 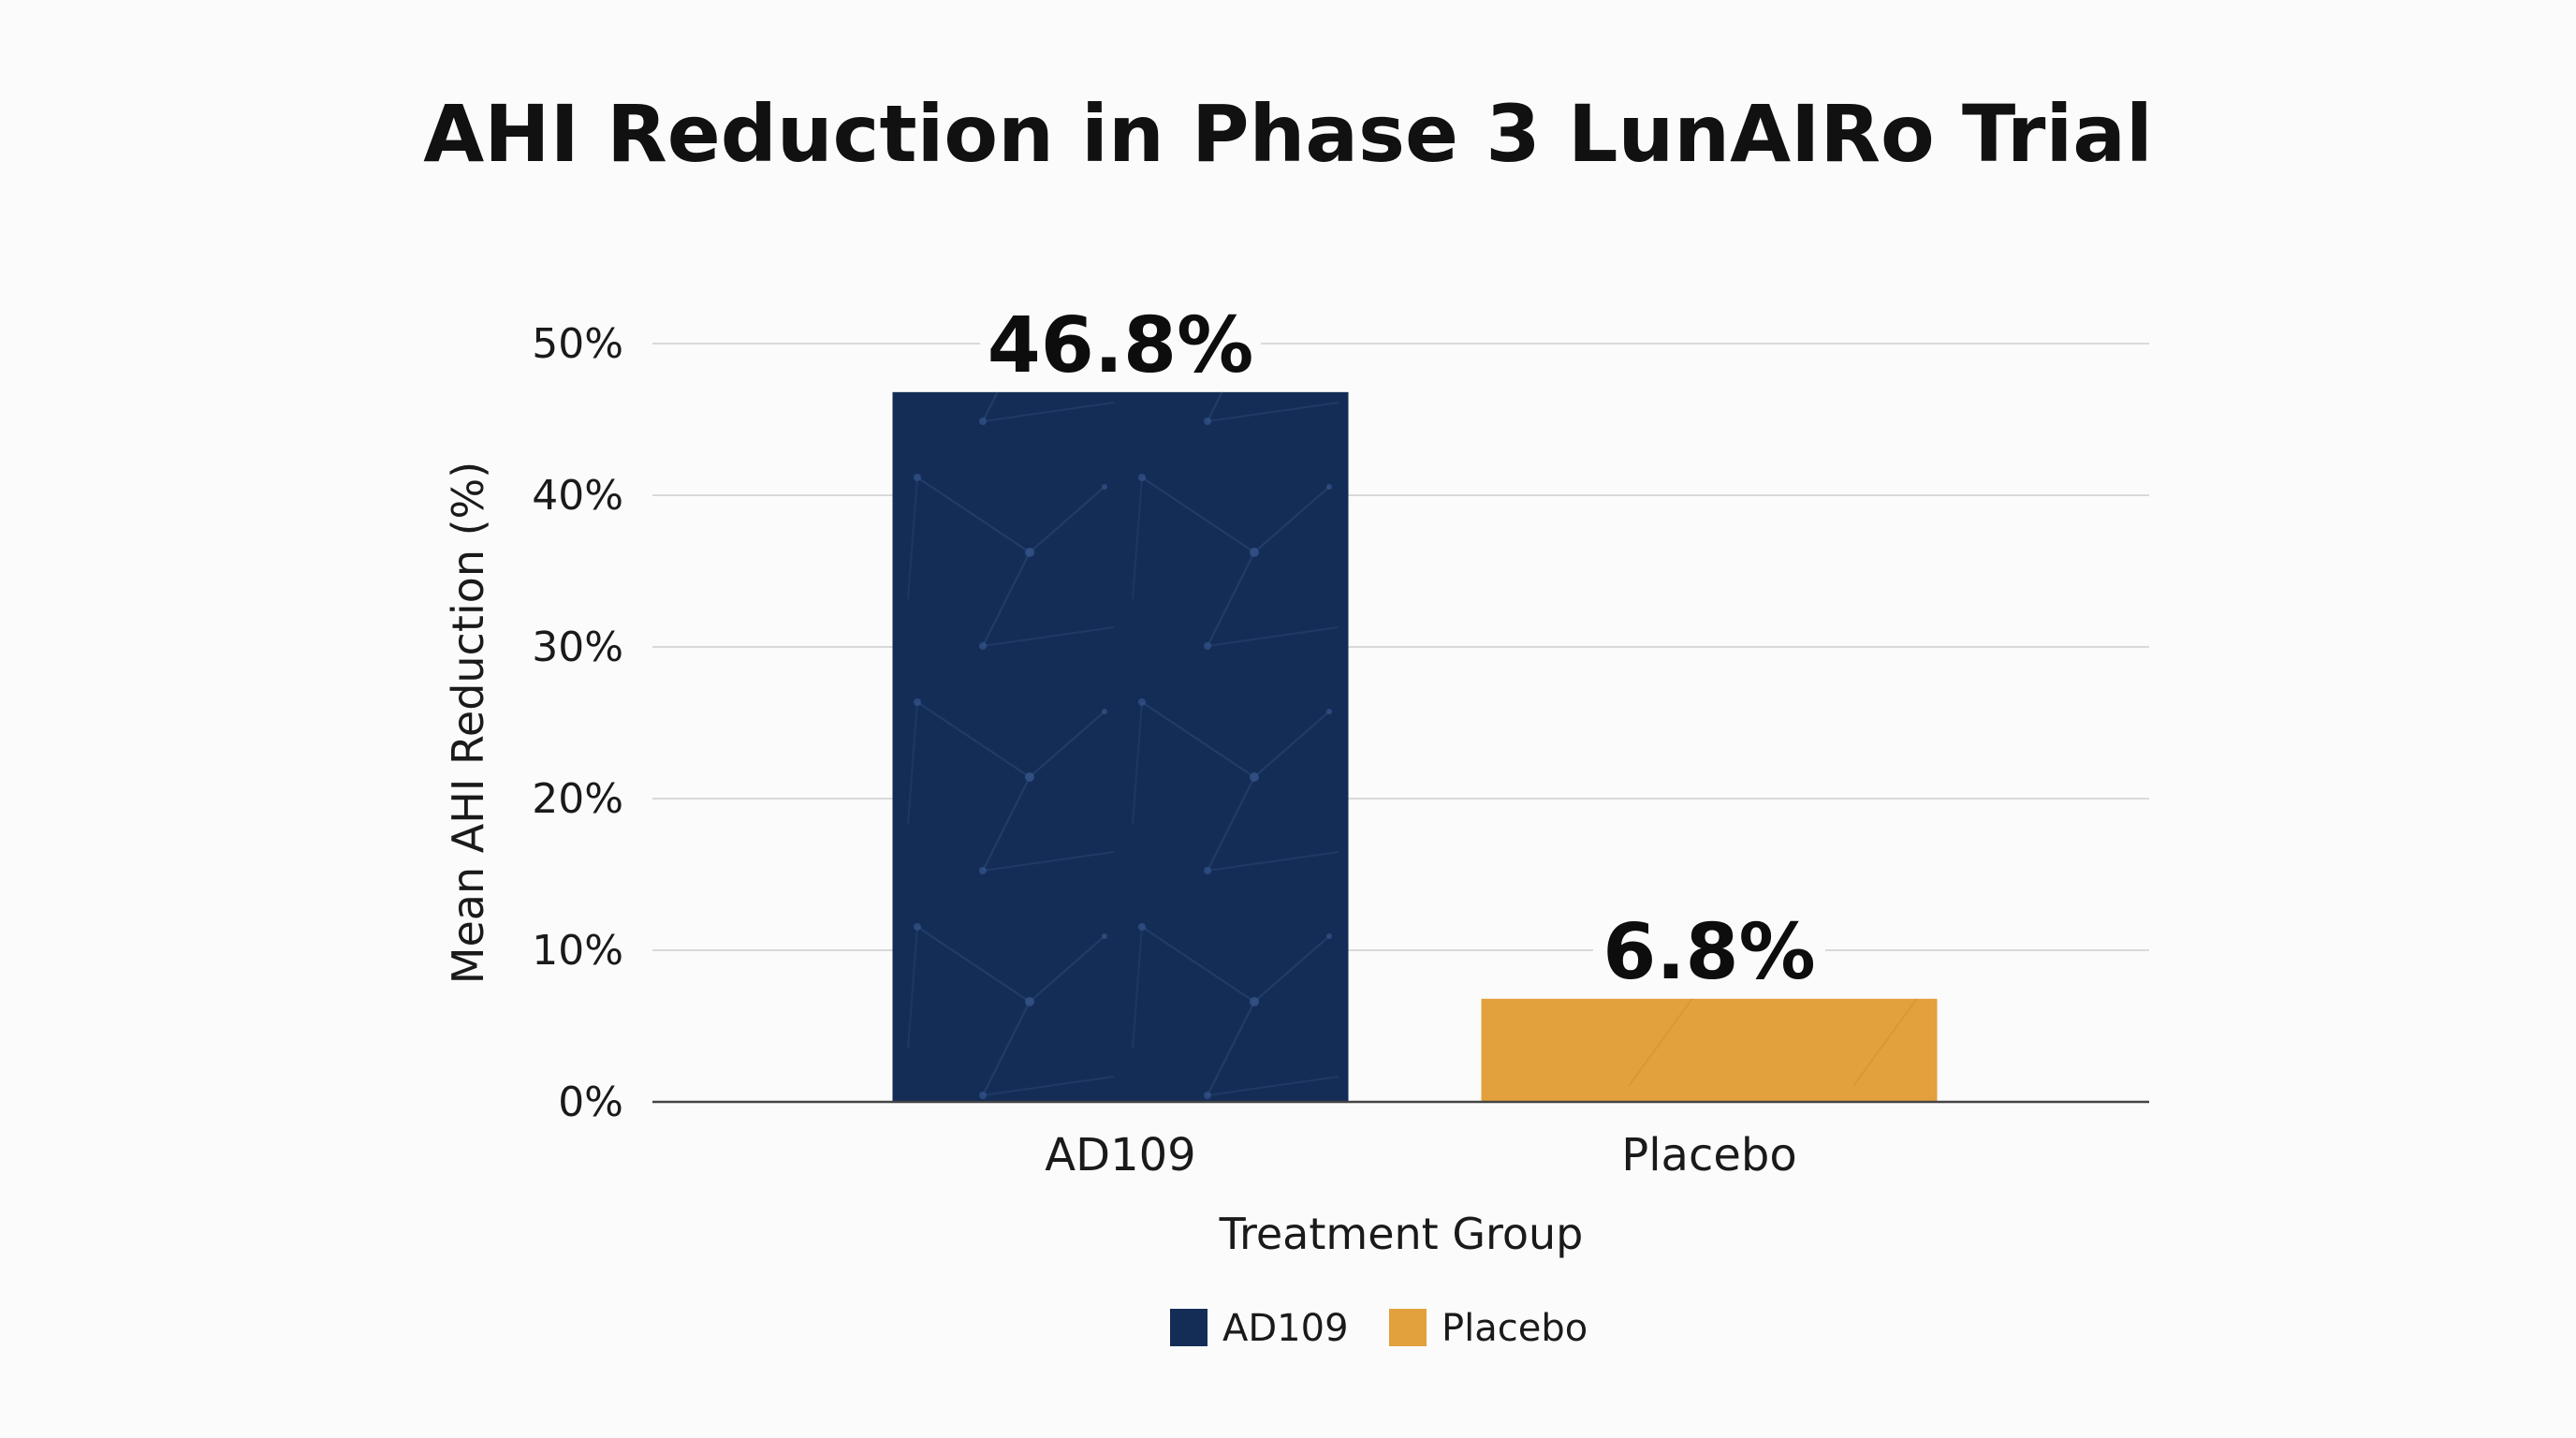 I want to click on x-axis-title: Treatment Group, so click(x=1401, y=1234).